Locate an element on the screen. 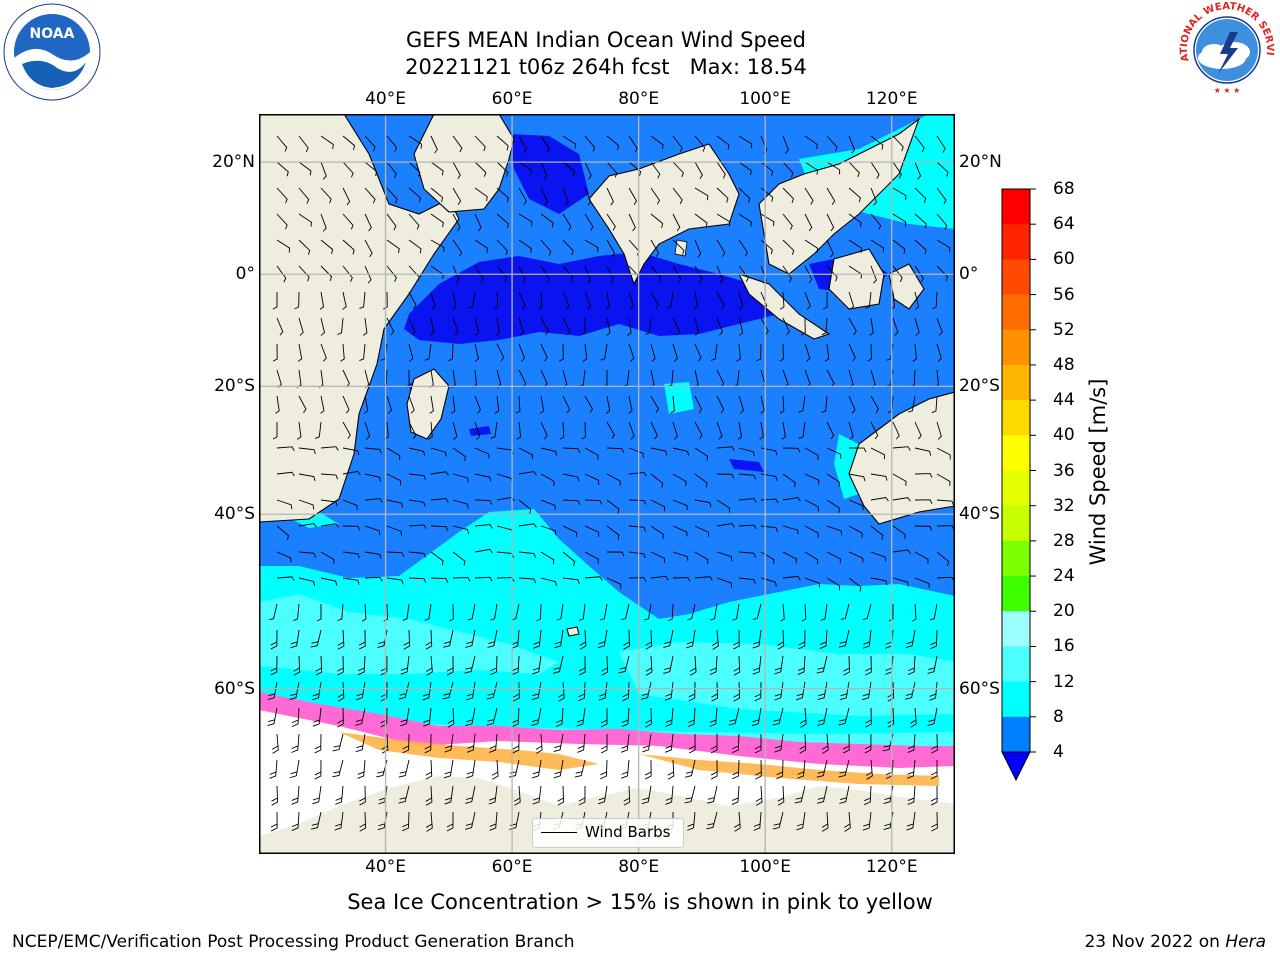  lon-label-bottom: 80°E is located at coordinates (639, 867).